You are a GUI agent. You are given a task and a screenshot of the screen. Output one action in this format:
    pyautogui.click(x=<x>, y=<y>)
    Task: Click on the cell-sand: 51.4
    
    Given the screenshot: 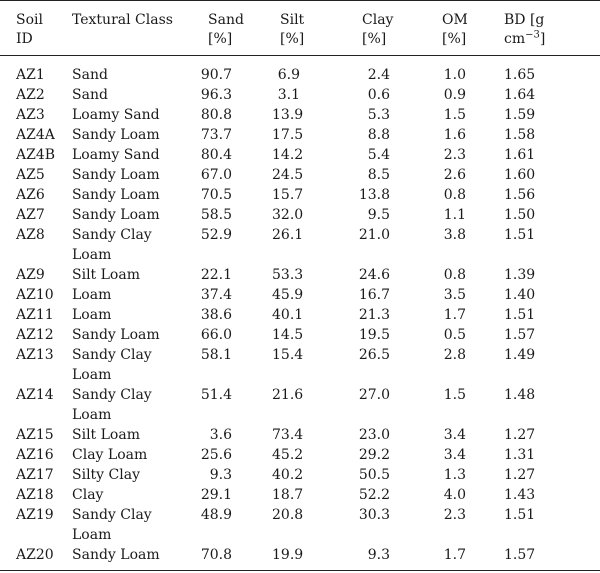 What is the action you would take?
    pyautogui.click(x=216, y=395)
    